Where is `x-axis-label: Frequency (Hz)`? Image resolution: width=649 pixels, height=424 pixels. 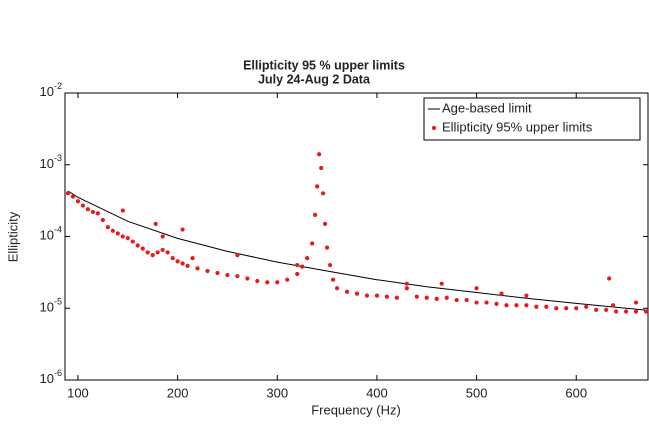 x-axis-label: Frequency (Hz) is located at coordinates (356, 409).